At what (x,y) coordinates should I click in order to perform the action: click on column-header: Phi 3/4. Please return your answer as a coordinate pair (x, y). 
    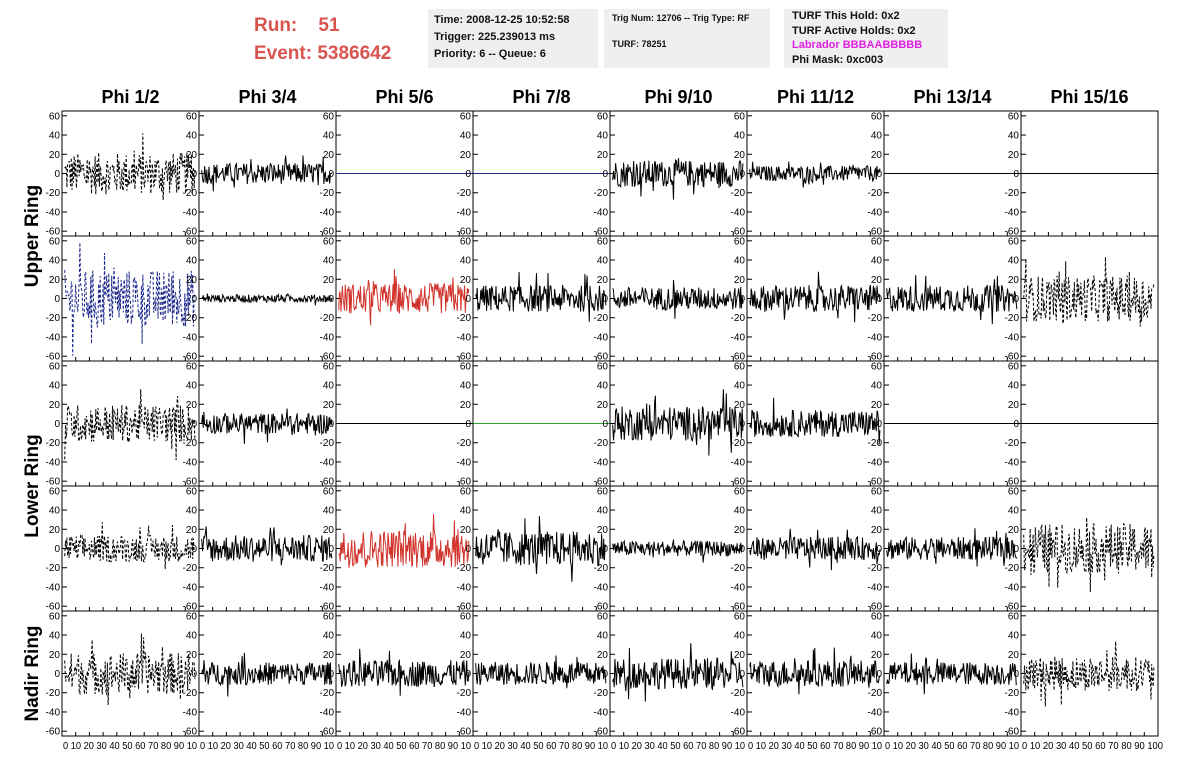
    Looking at the image, I should click on (267, 97).